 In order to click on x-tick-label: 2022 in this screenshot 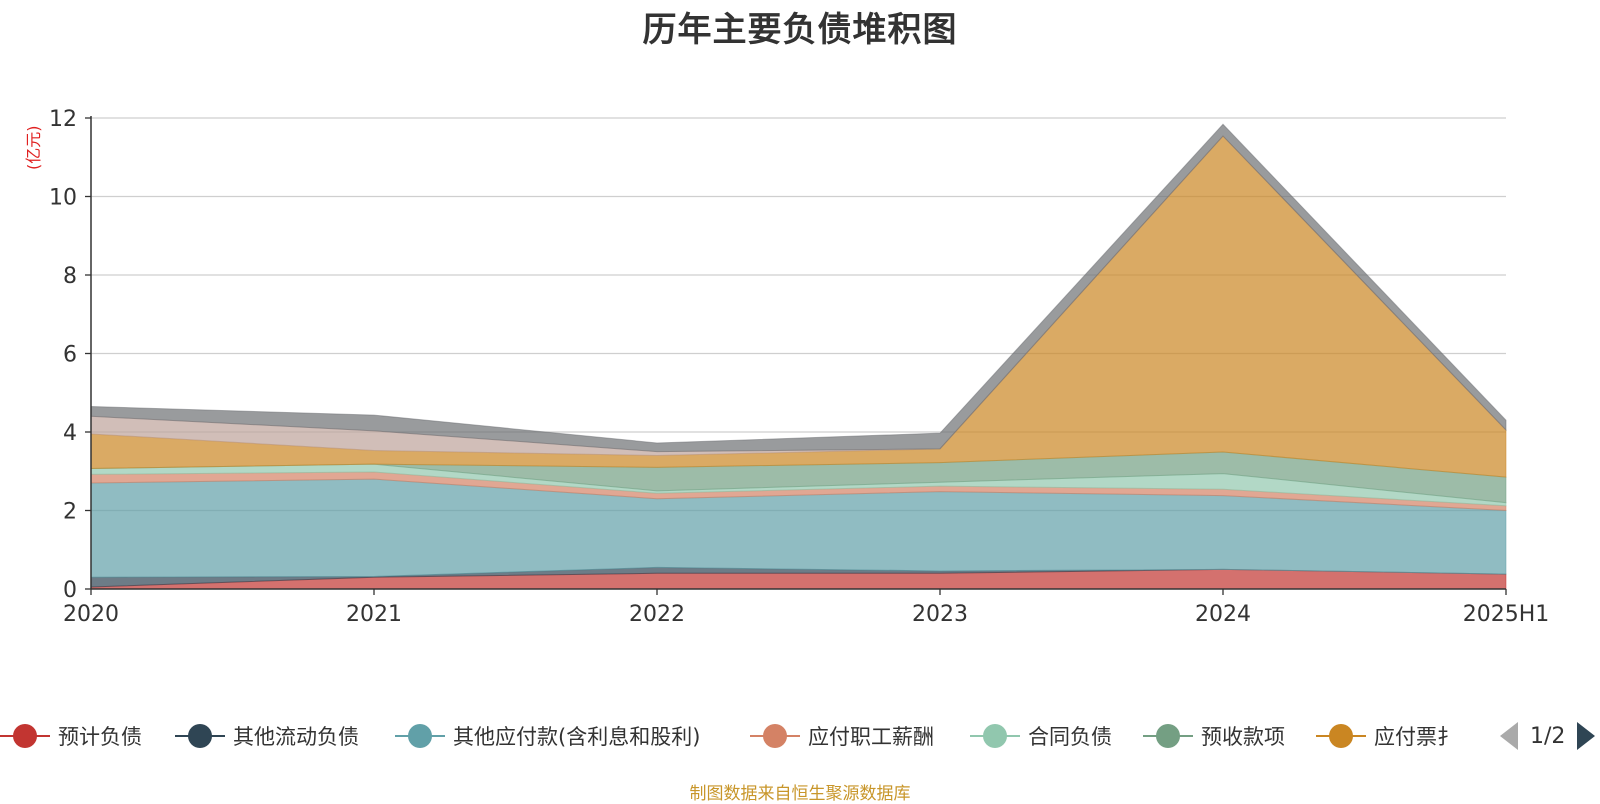, I will do `click(657, 614)`.